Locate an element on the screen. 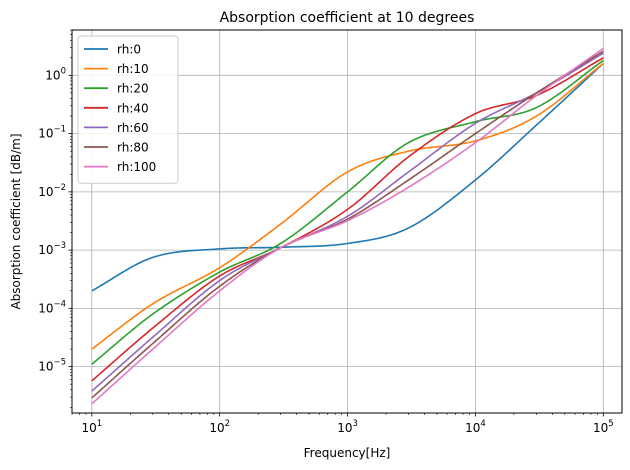 This screenshot has height=470, width=630. x-tick-label-exponent: 2 is located at coordinates (227, 424).